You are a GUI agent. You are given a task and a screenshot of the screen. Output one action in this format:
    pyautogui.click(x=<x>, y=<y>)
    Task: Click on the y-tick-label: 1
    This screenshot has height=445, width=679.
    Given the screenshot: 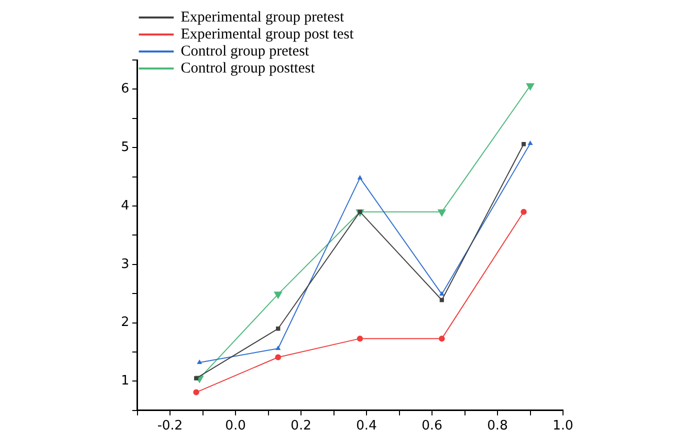 What is the action you would take?
    pyautogui.click(x=125, y=381)
    